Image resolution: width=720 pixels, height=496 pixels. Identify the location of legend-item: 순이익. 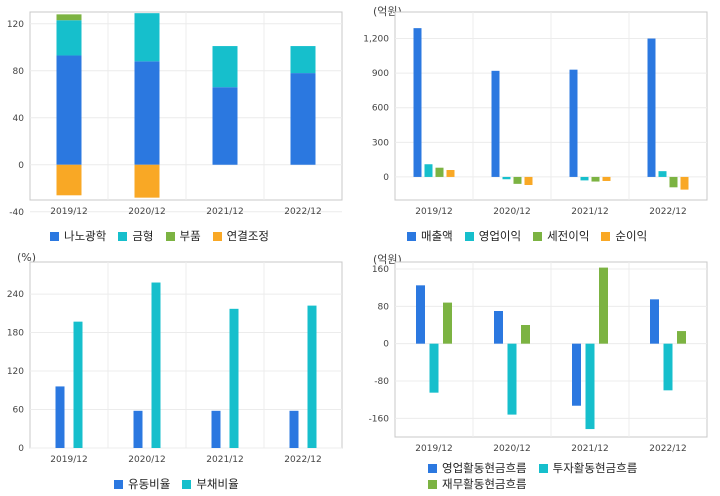
(624, 236).